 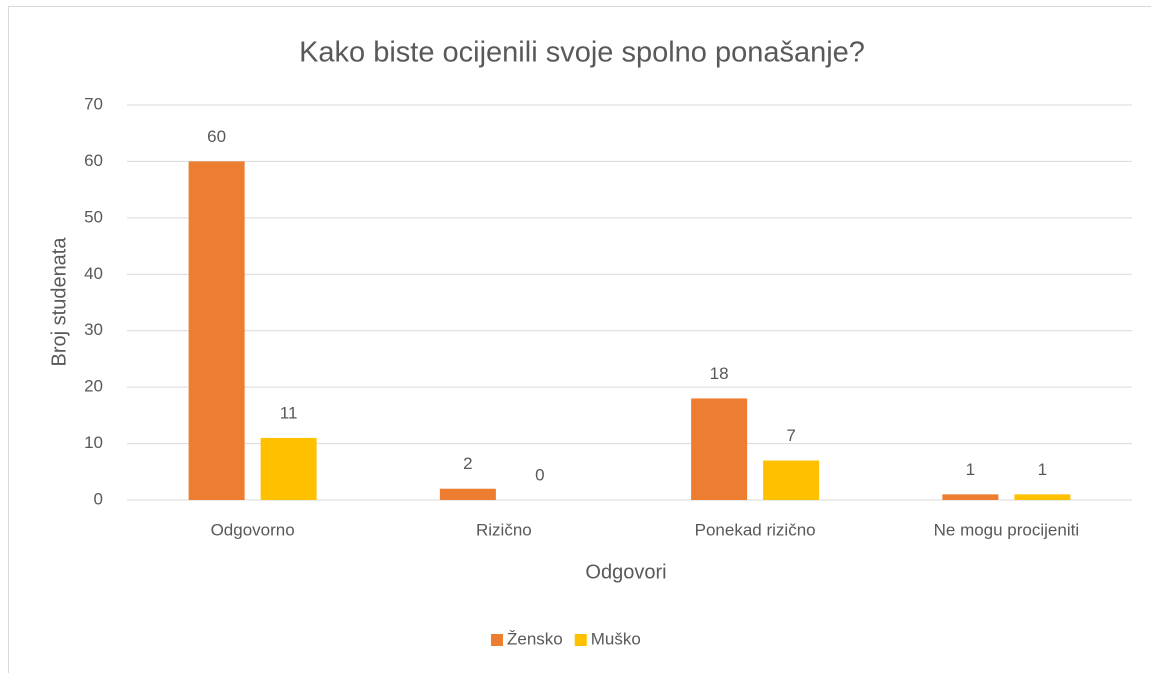 What do you see at coordinates (93, 216) in the screenshot?
I see `y-tick-label: 50` at bounding box center [93, 216].